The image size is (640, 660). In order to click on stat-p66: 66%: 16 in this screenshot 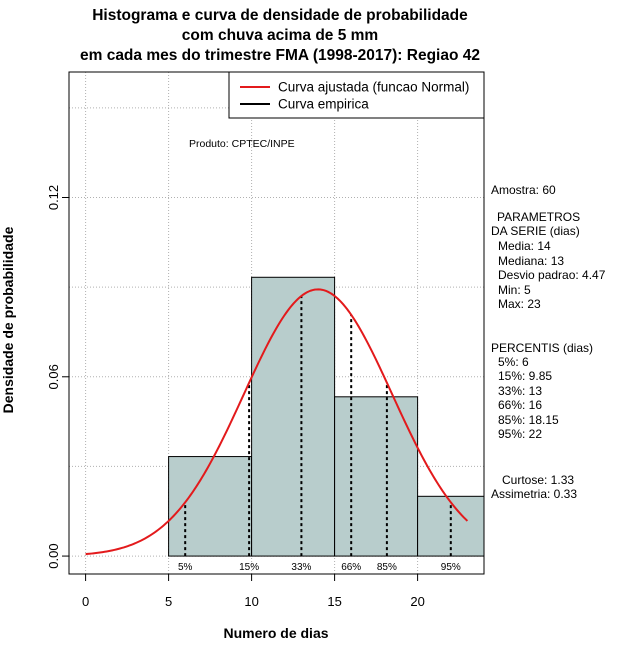, I will do `click(520, 405)`.